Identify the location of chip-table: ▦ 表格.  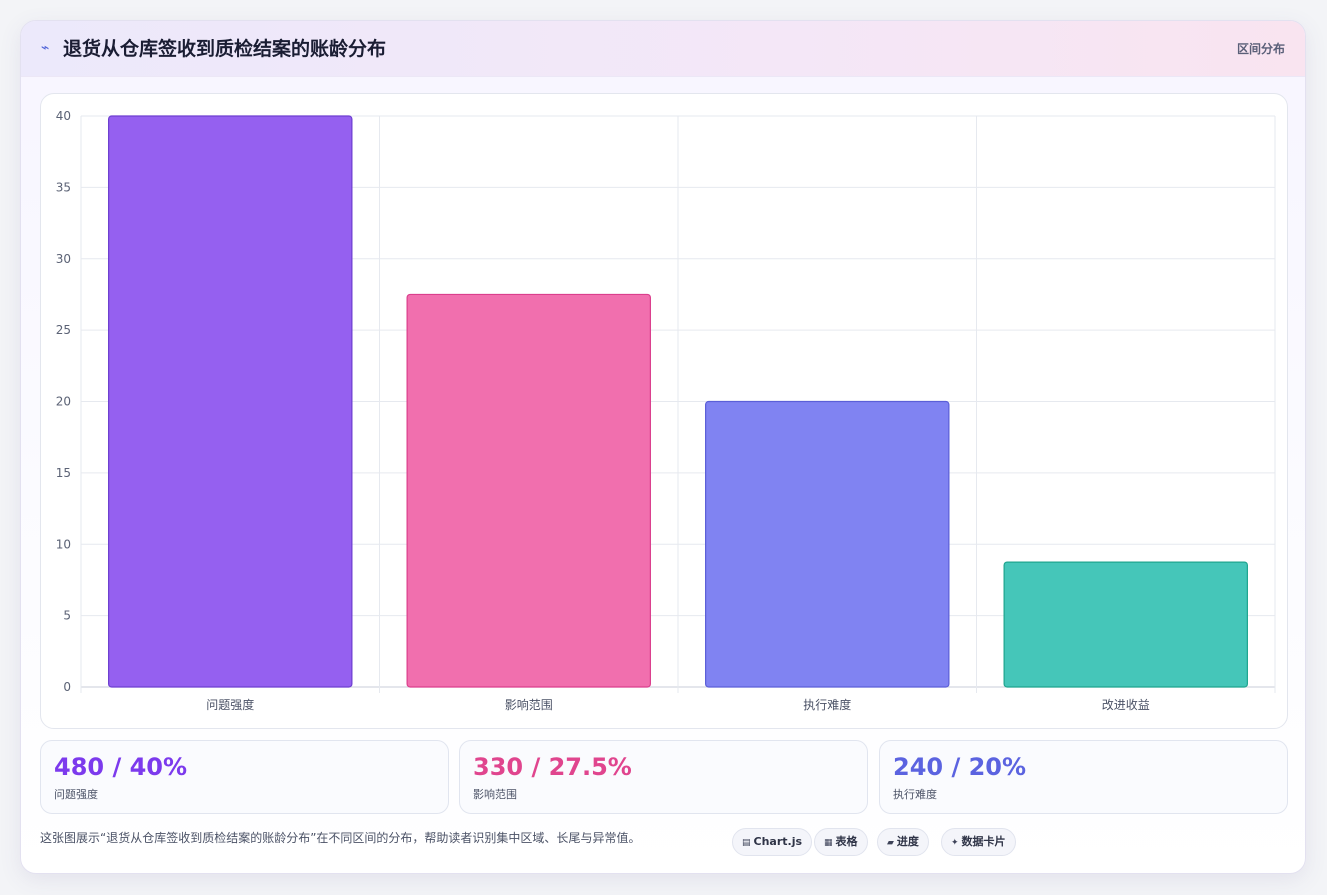
(841, 842).